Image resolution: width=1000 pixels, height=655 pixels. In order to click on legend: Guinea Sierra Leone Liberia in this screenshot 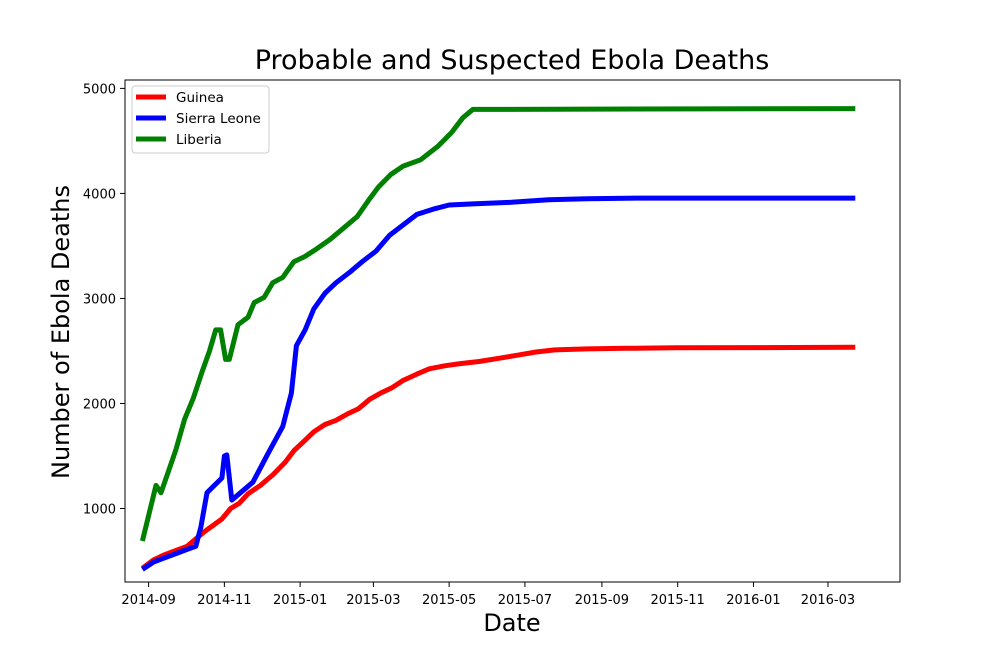, I will do `click(200, 119)`.